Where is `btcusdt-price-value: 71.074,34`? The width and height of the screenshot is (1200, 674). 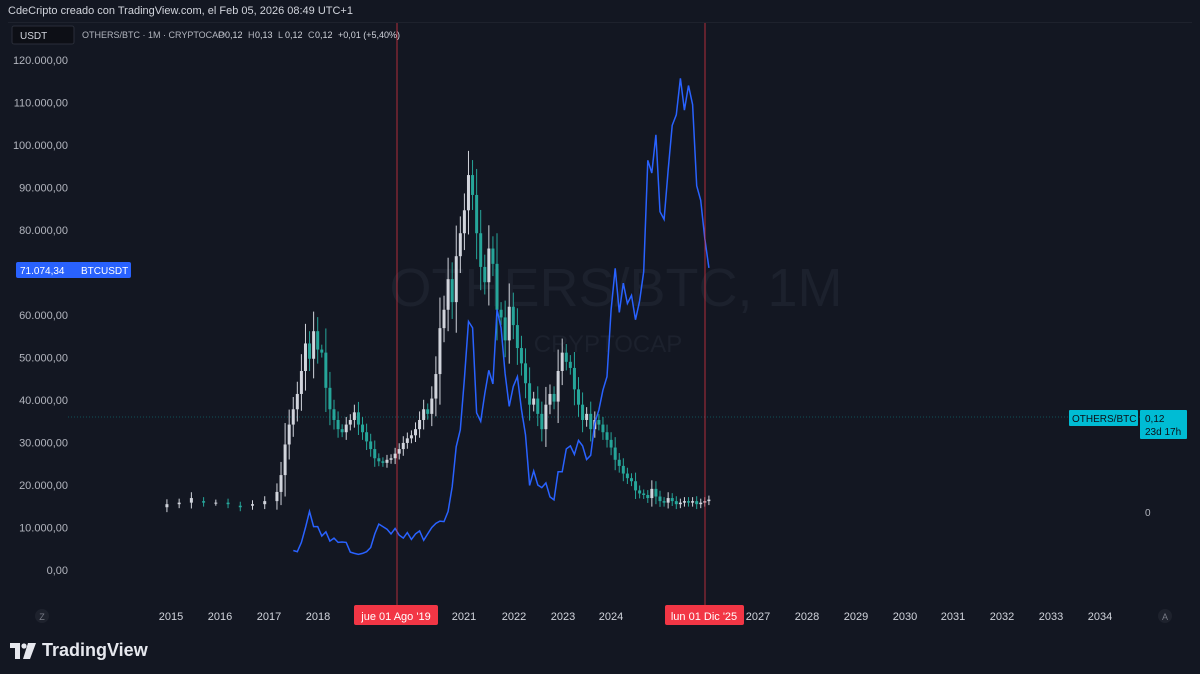 btcusdt-price-value: 71.074,34 is located at coordinates (42, 271).